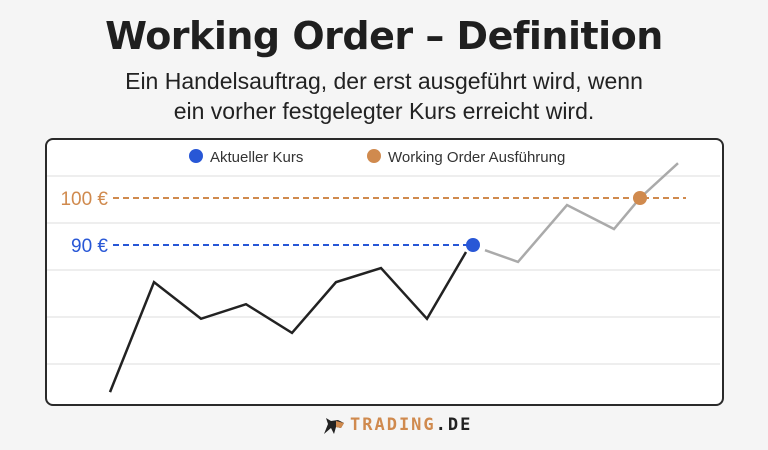  I want to click on reference-label: 100 €, so click(84, 199).